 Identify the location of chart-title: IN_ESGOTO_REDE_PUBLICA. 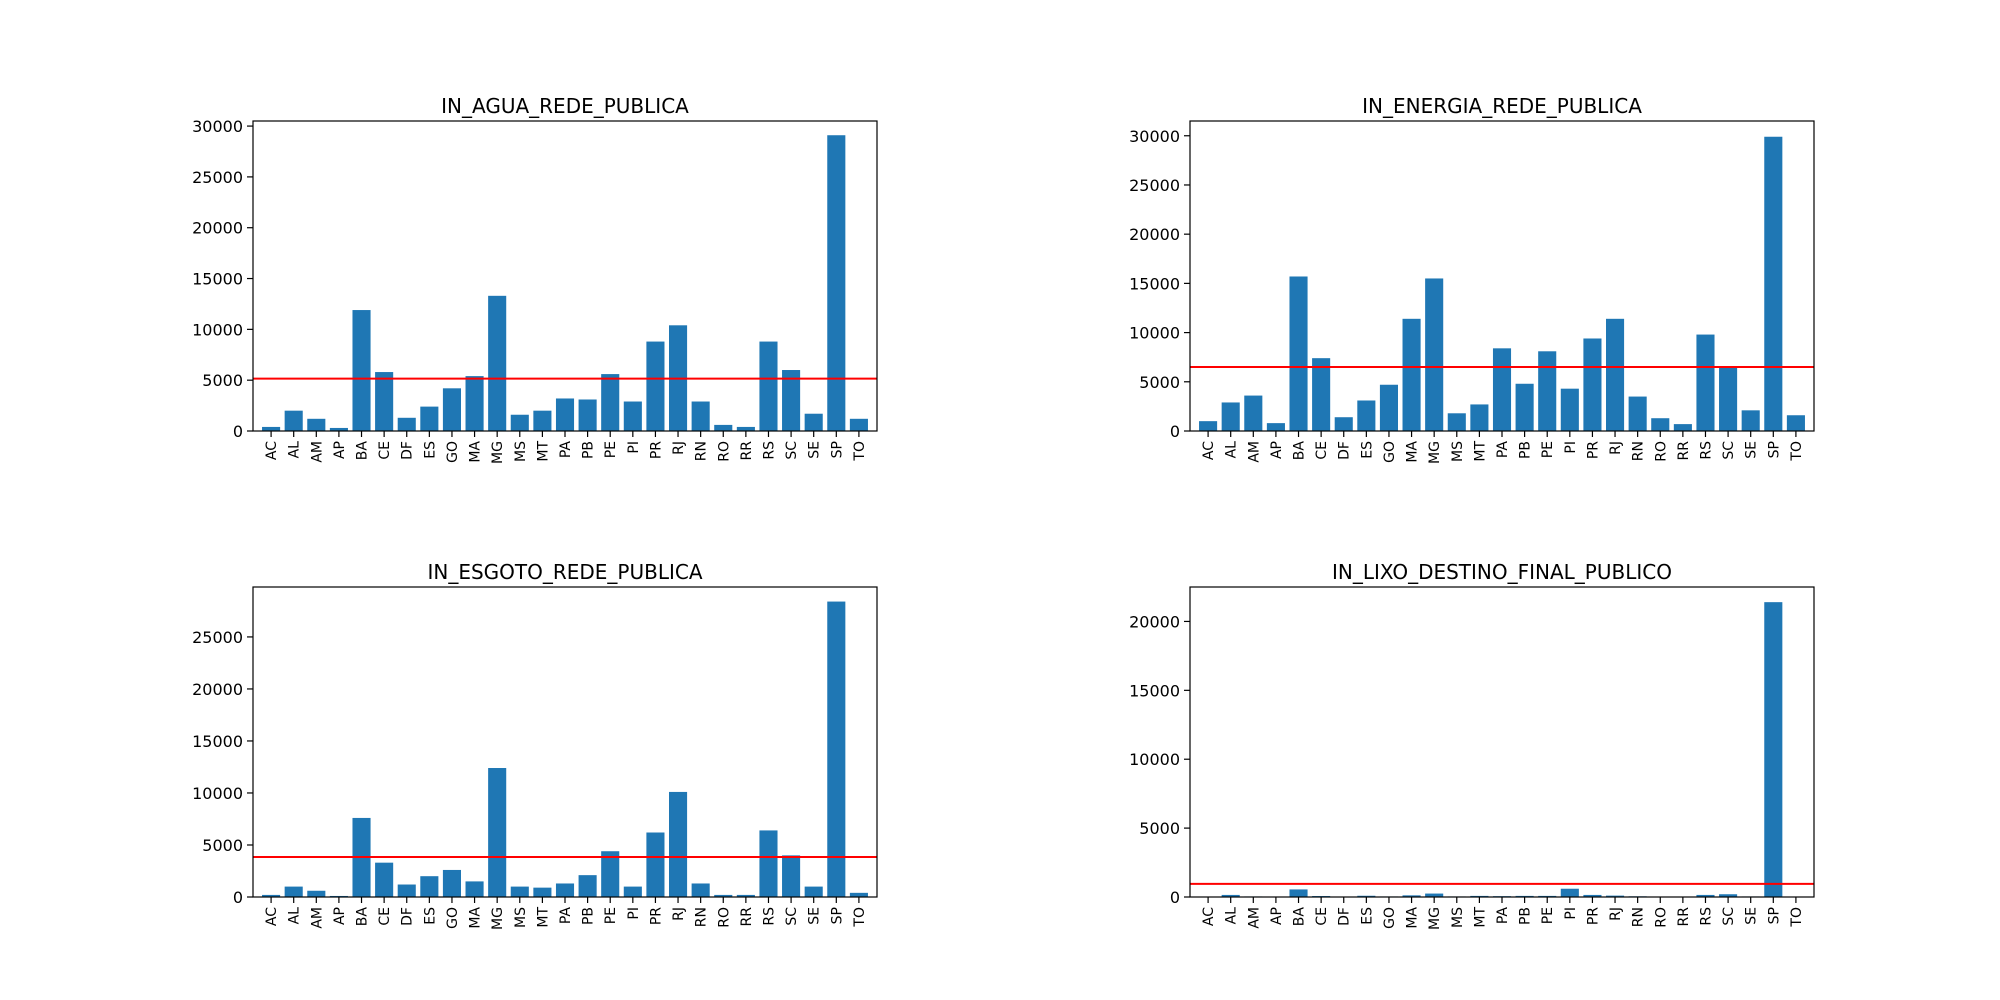
(564, 572).